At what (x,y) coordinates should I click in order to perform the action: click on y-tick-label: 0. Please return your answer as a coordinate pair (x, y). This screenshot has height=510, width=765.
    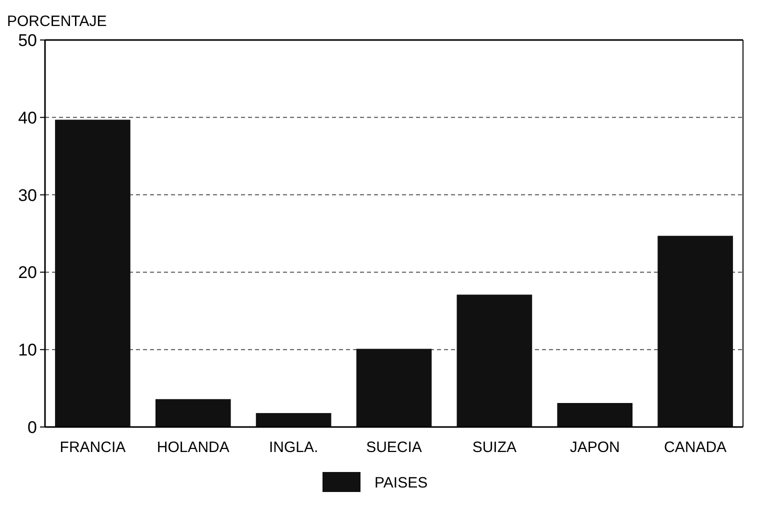
    Looking at the image, I should click on (32, 427).